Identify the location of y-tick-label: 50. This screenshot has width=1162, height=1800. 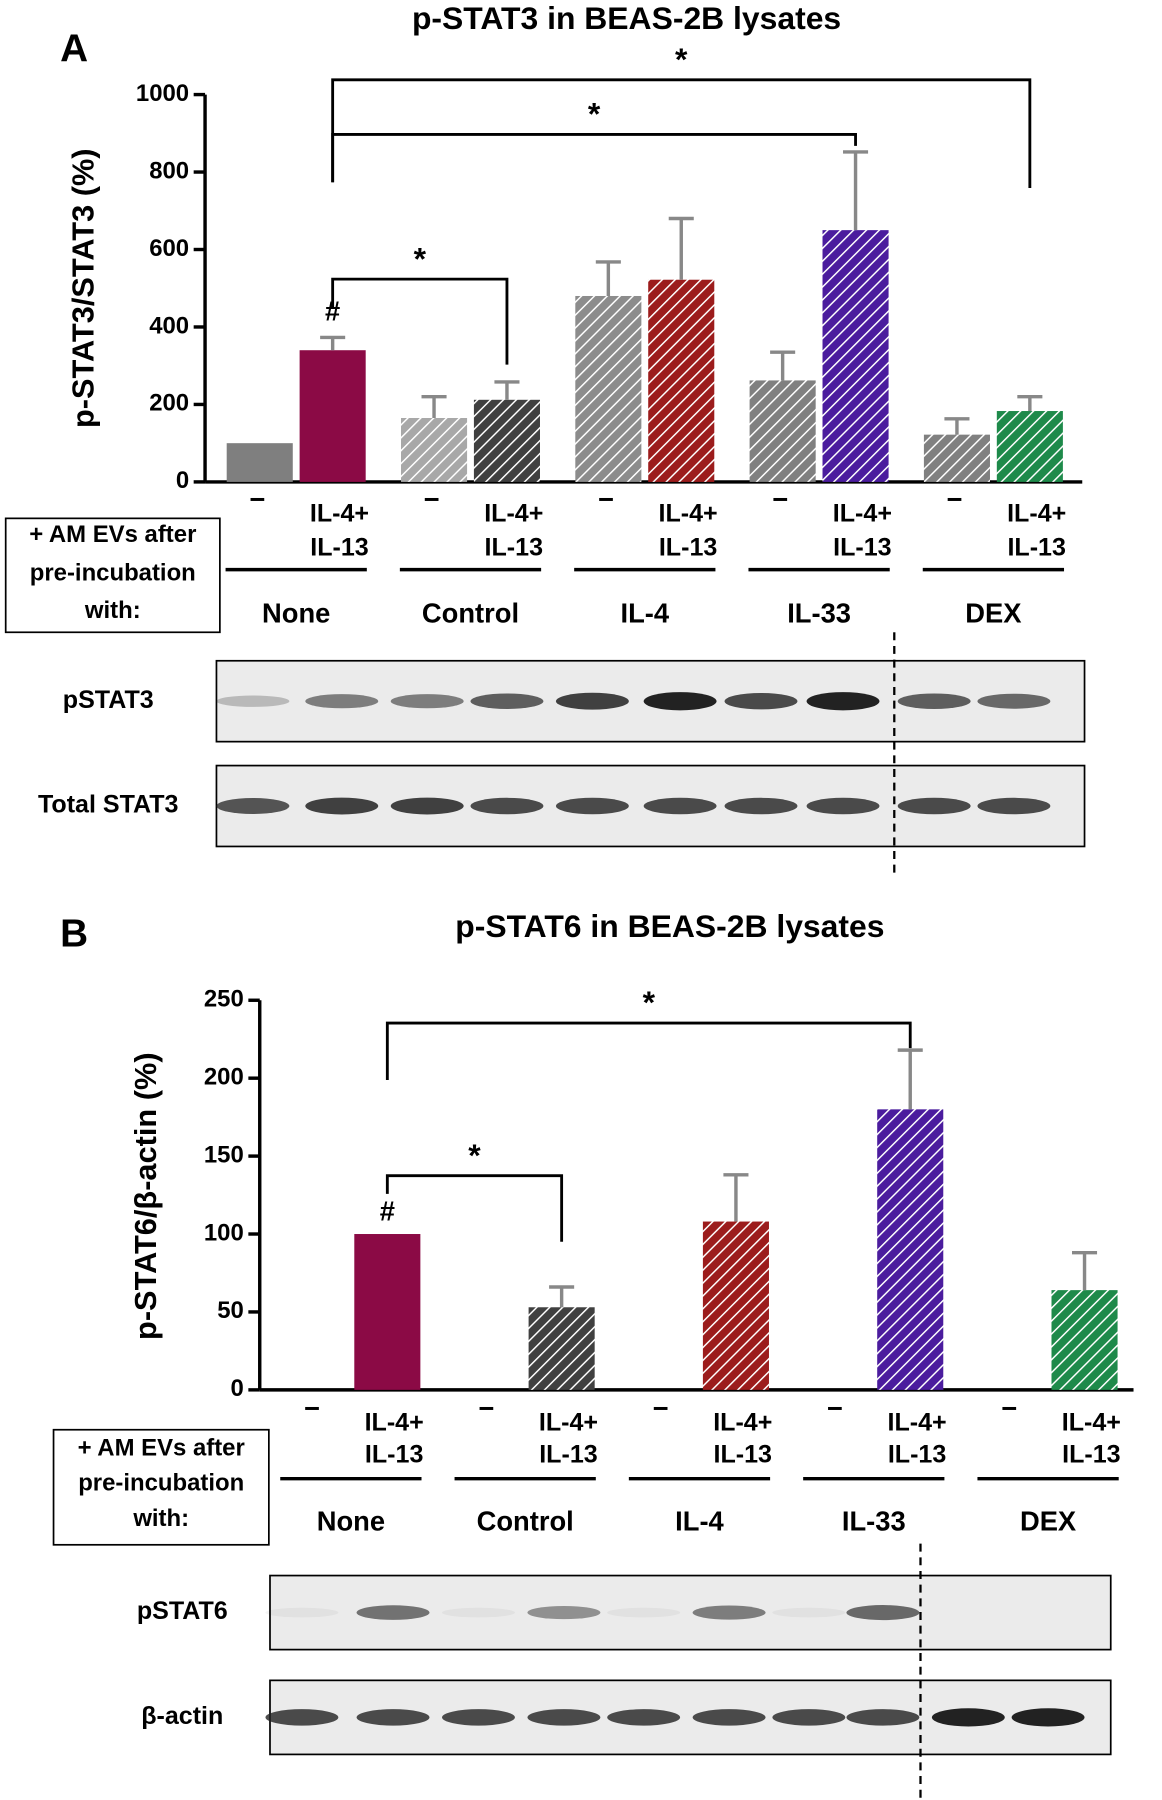
(230, 1310).